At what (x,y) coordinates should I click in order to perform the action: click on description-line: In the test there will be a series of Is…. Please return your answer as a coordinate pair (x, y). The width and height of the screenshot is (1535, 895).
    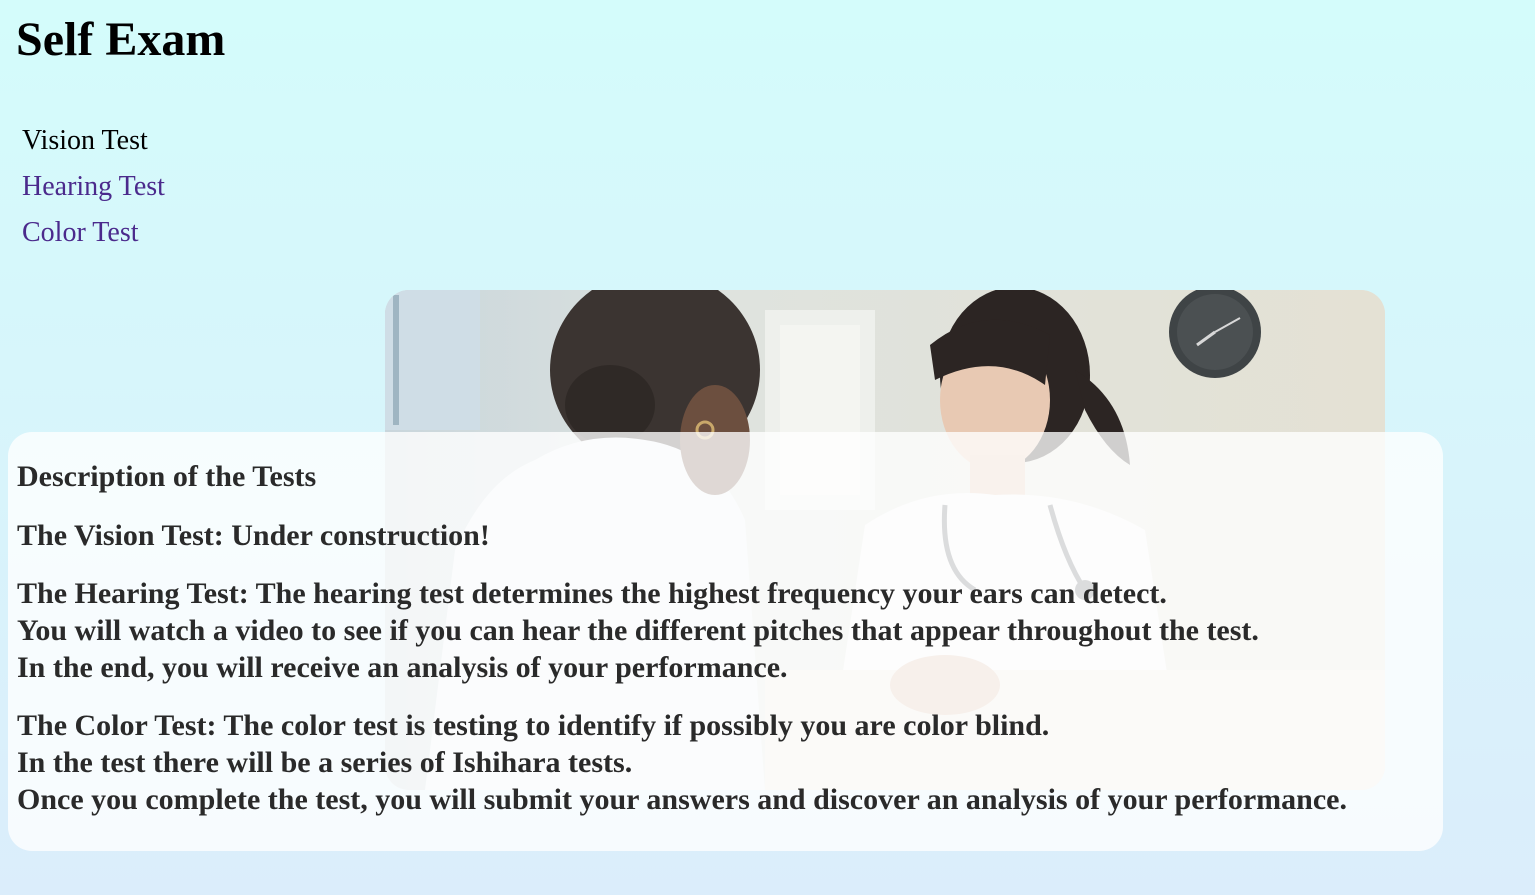
    Looking at the image, I should click on (325, 762).